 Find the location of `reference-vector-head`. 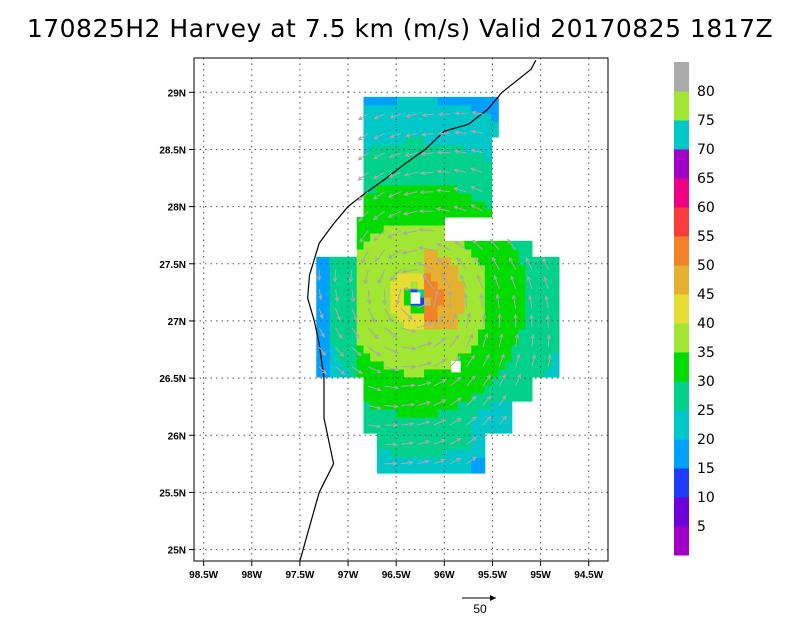

reference-vector-head is located at coordinates (493, 598).